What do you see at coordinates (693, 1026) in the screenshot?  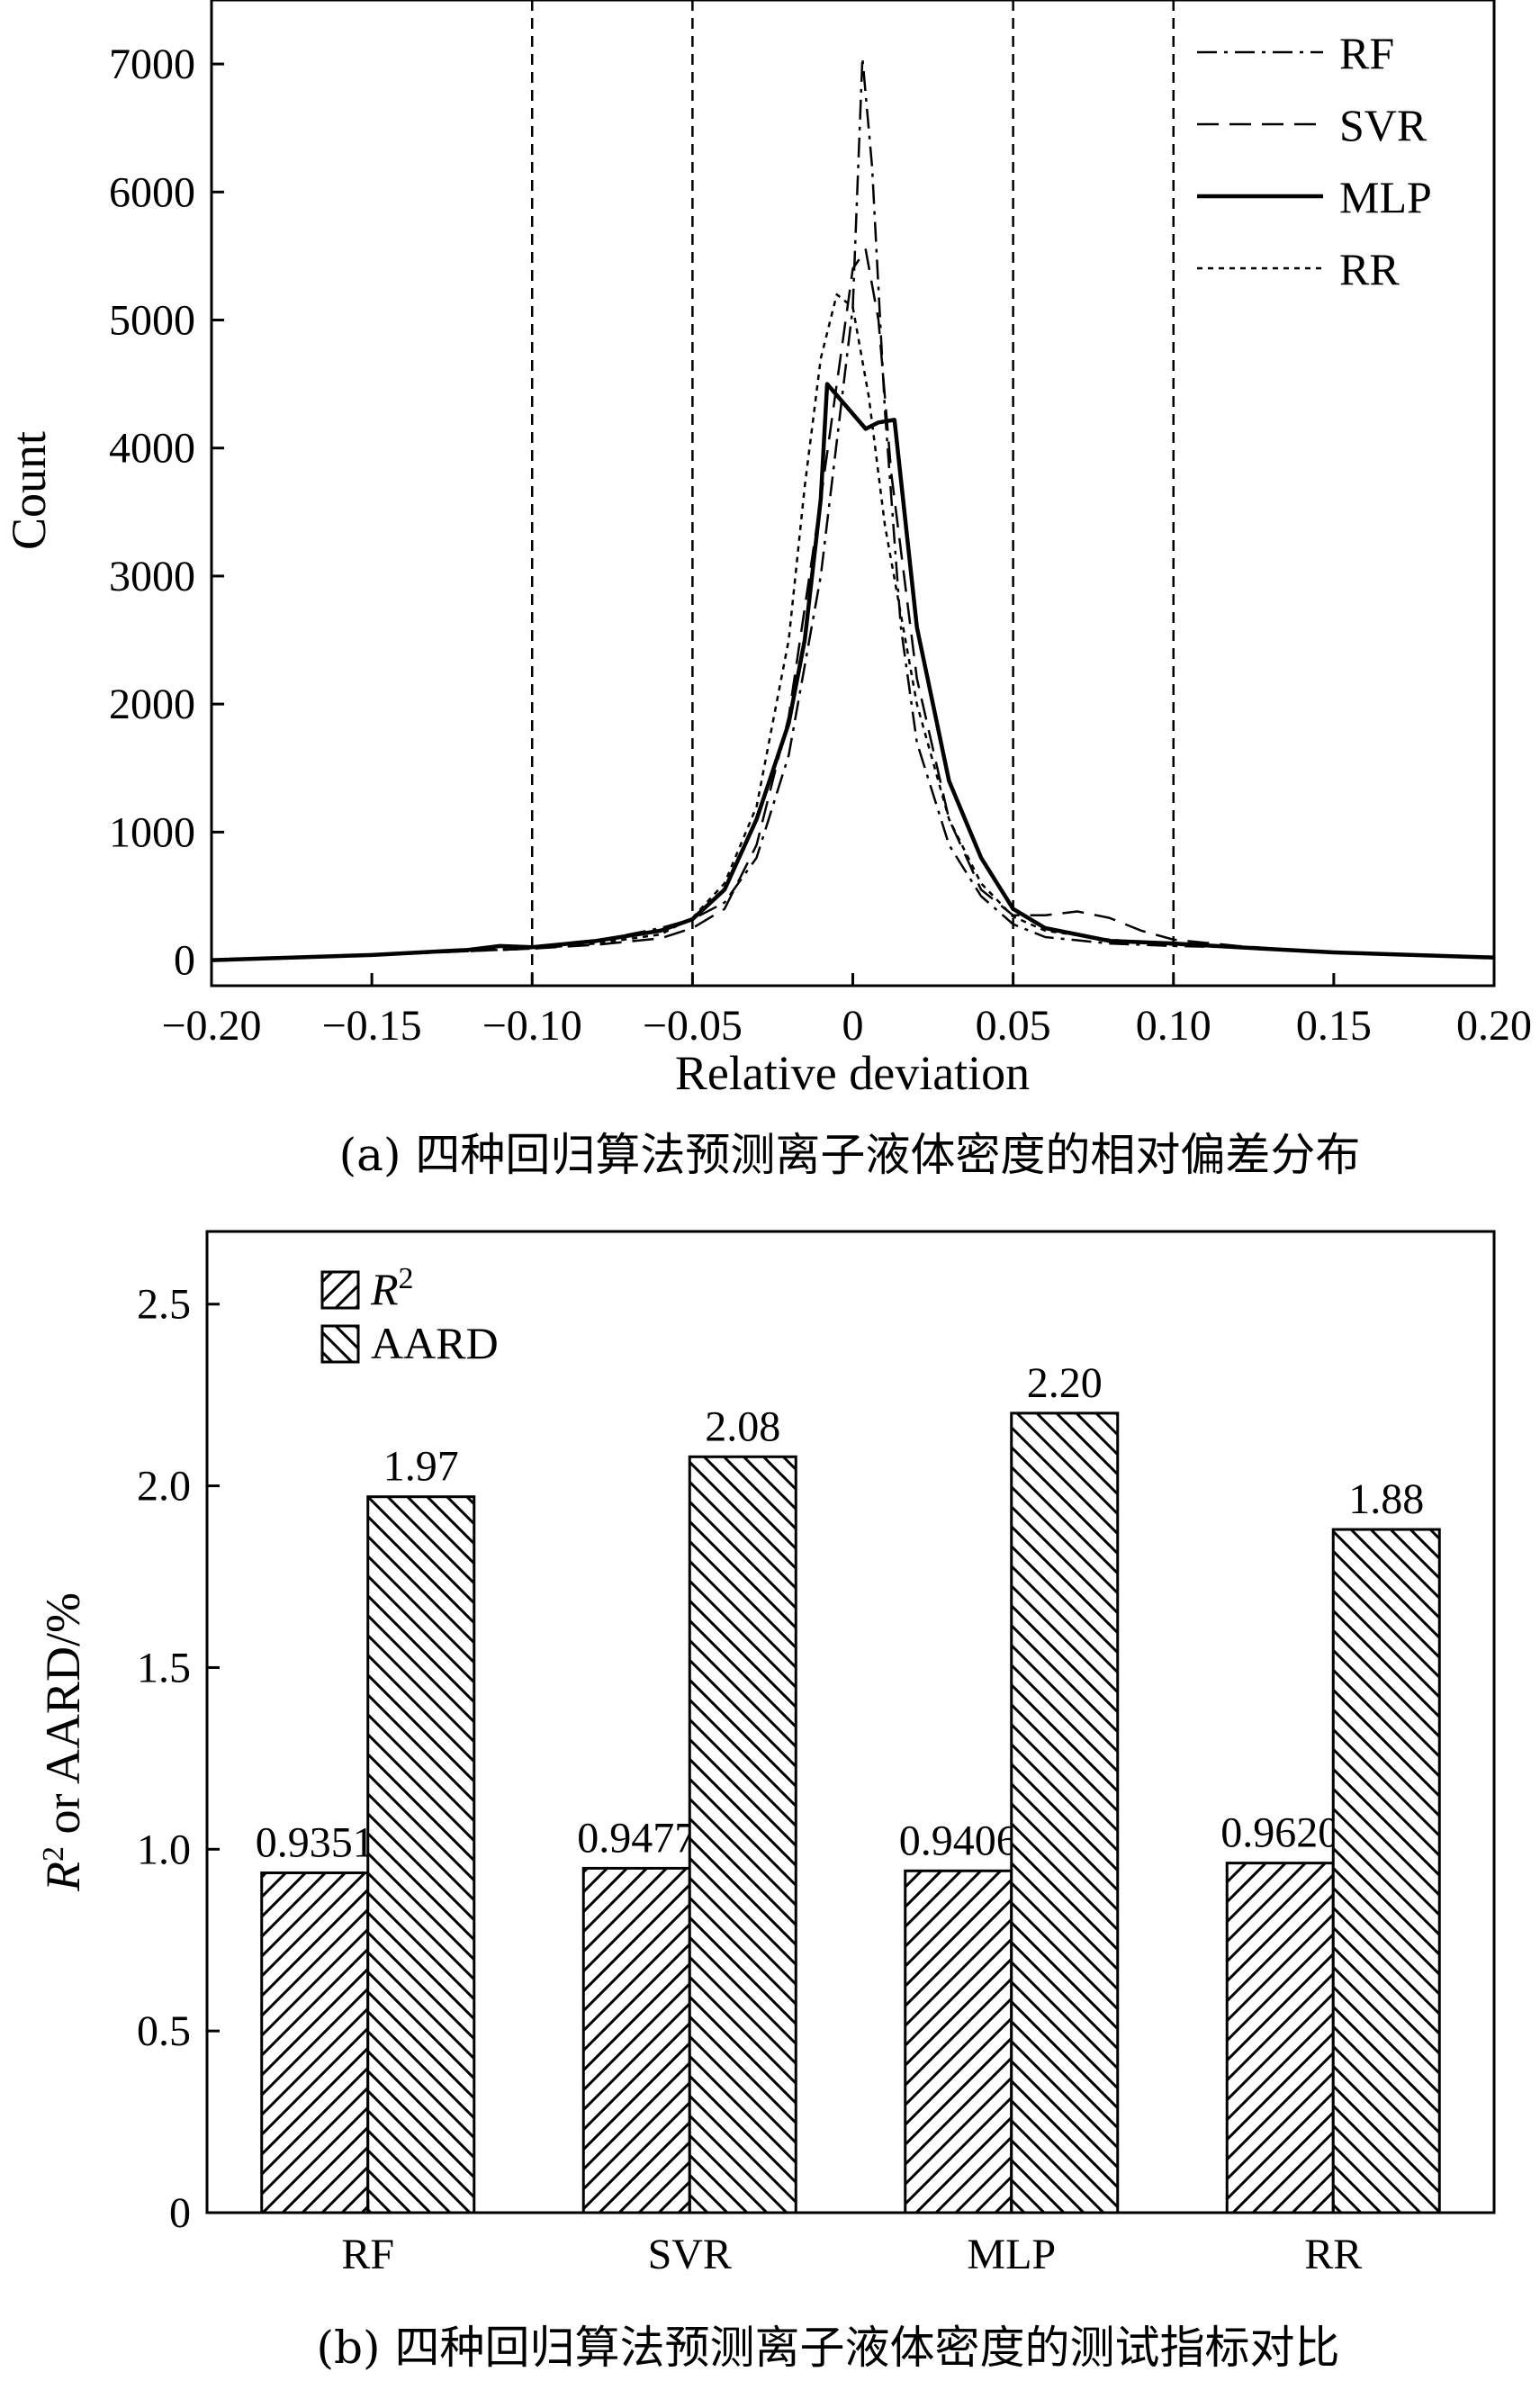 I see `x-tick-label: −0.05` at bounding box center [693, 1026].